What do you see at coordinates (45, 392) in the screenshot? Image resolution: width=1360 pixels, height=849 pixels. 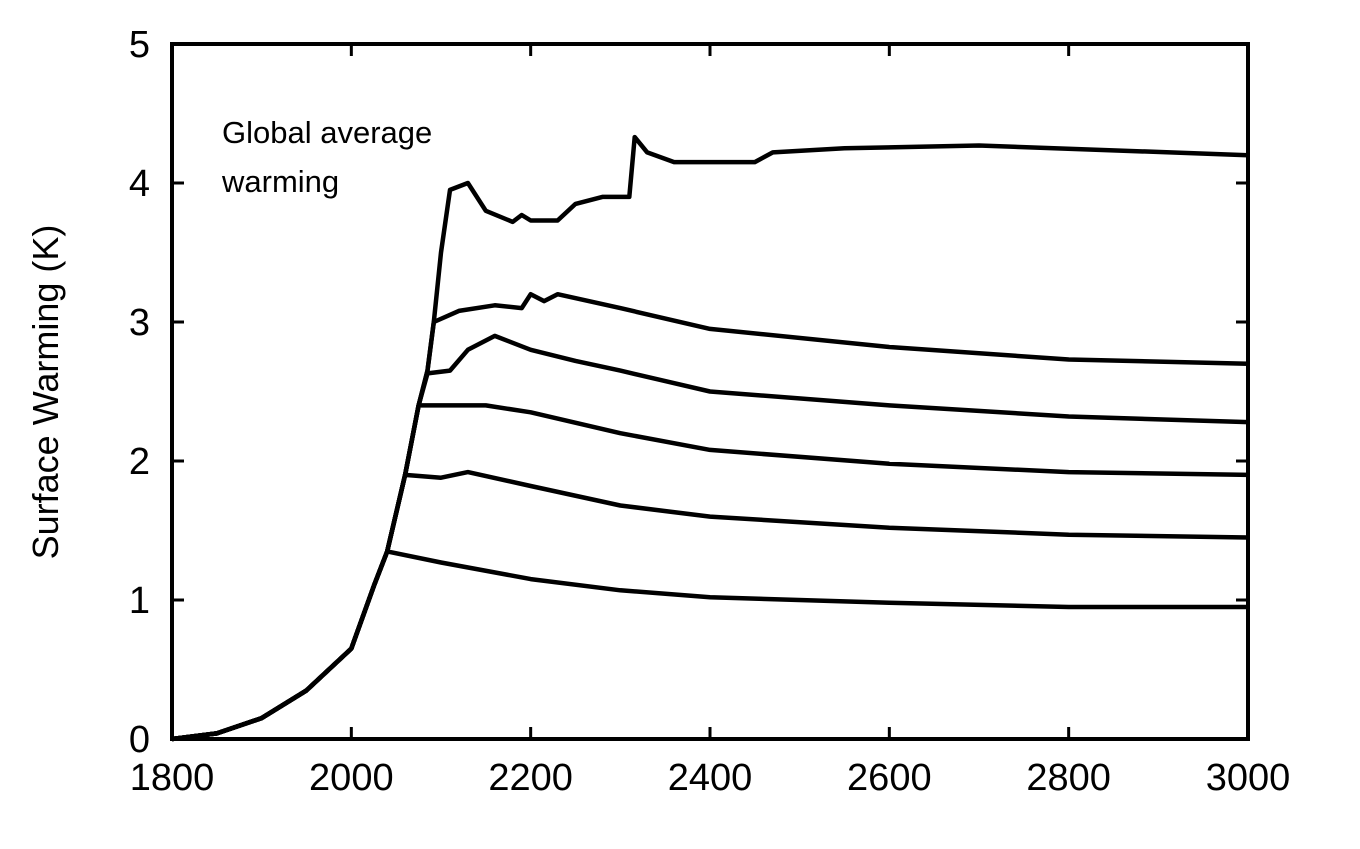 I see `y-axis-label: Surface Warming (K)` at bounding box center [45, 392].